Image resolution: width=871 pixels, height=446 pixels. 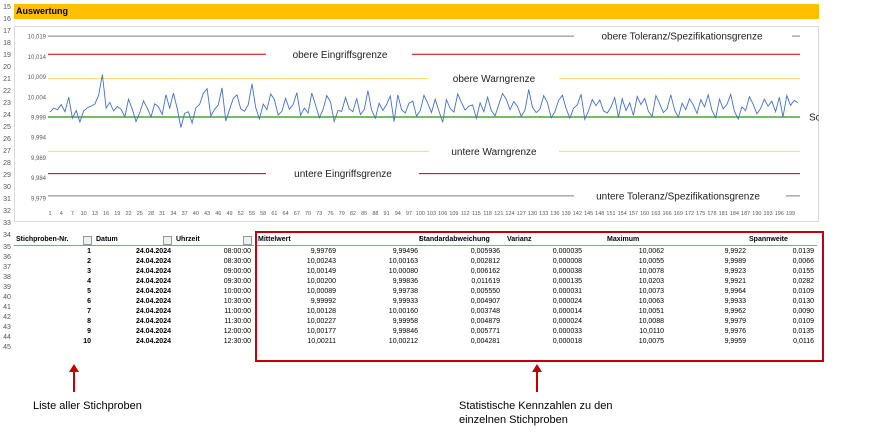 I want to click on x-tick-label: 49, so click(x=229, y=214).